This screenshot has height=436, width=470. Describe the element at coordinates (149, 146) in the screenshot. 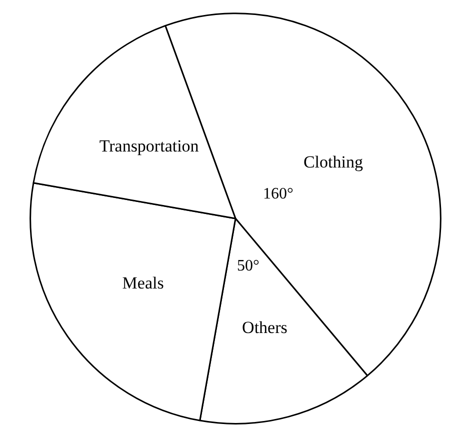

I see `slice-label: Transportation` at that location.